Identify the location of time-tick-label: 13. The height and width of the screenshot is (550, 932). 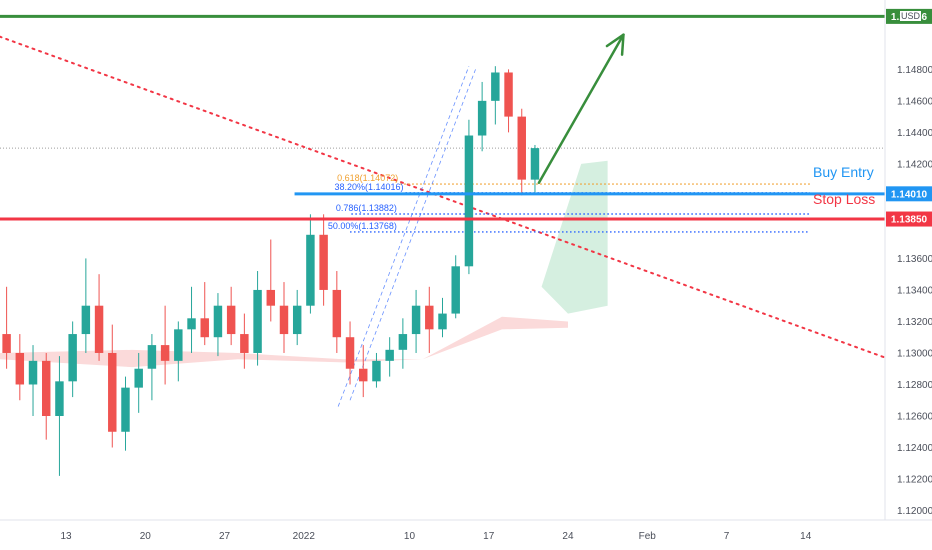
(66, 536).